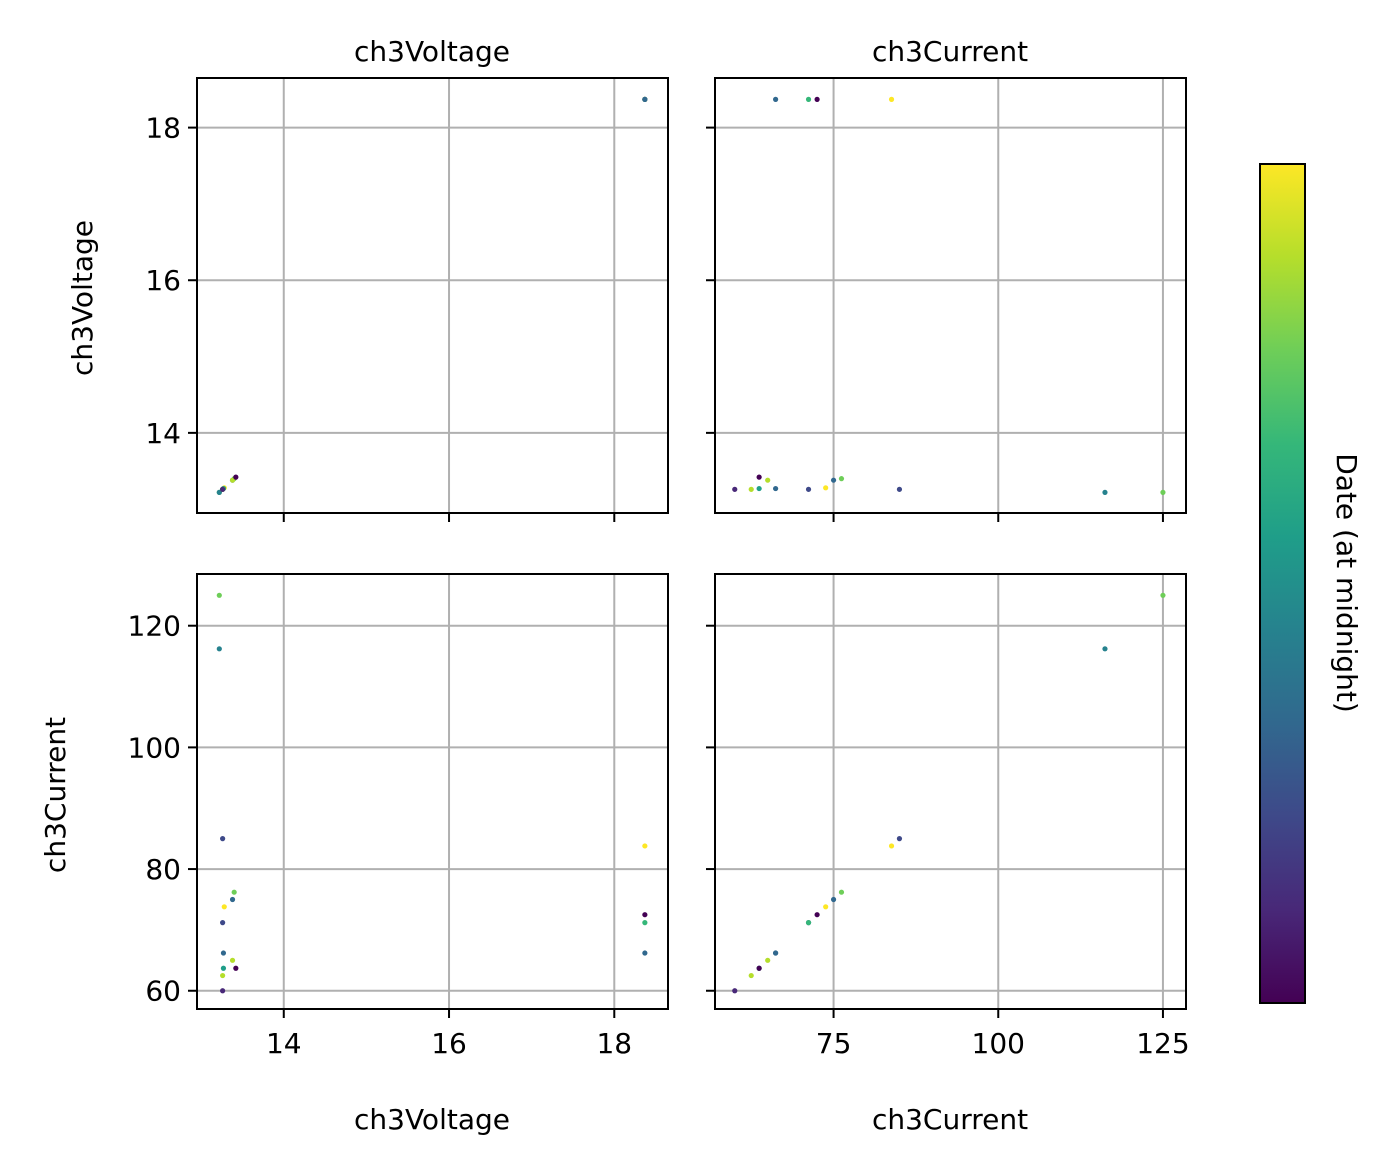  I want to click on colorbar-frame, so click(1282, 583).